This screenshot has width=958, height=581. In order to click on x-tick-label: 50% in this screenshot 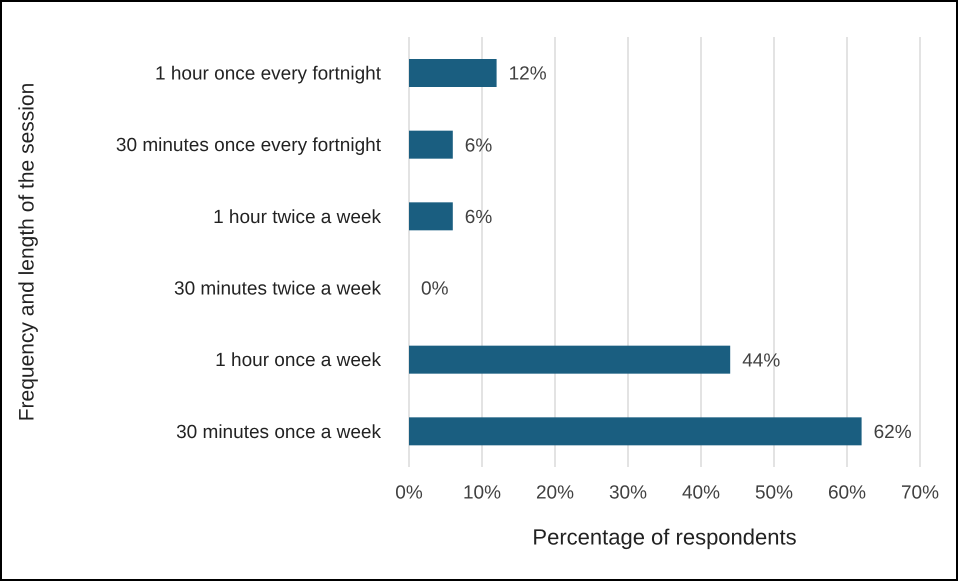, I will do `click(774, 493)`.